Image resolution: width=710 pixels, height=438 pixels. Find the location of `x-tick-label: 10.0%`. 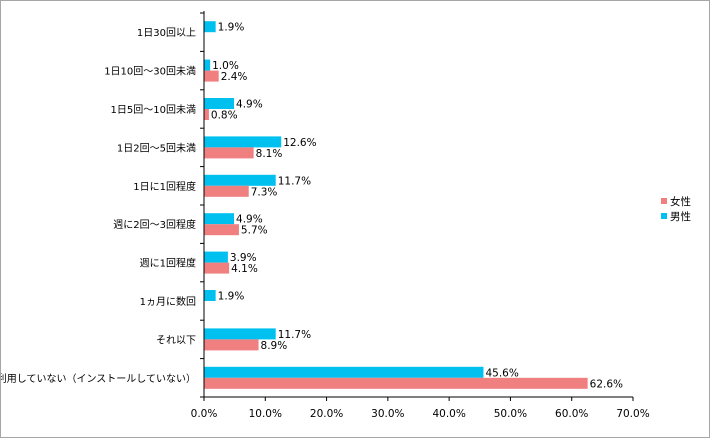

x-tick-label: 10.0% is located at coordinates (265, 414).